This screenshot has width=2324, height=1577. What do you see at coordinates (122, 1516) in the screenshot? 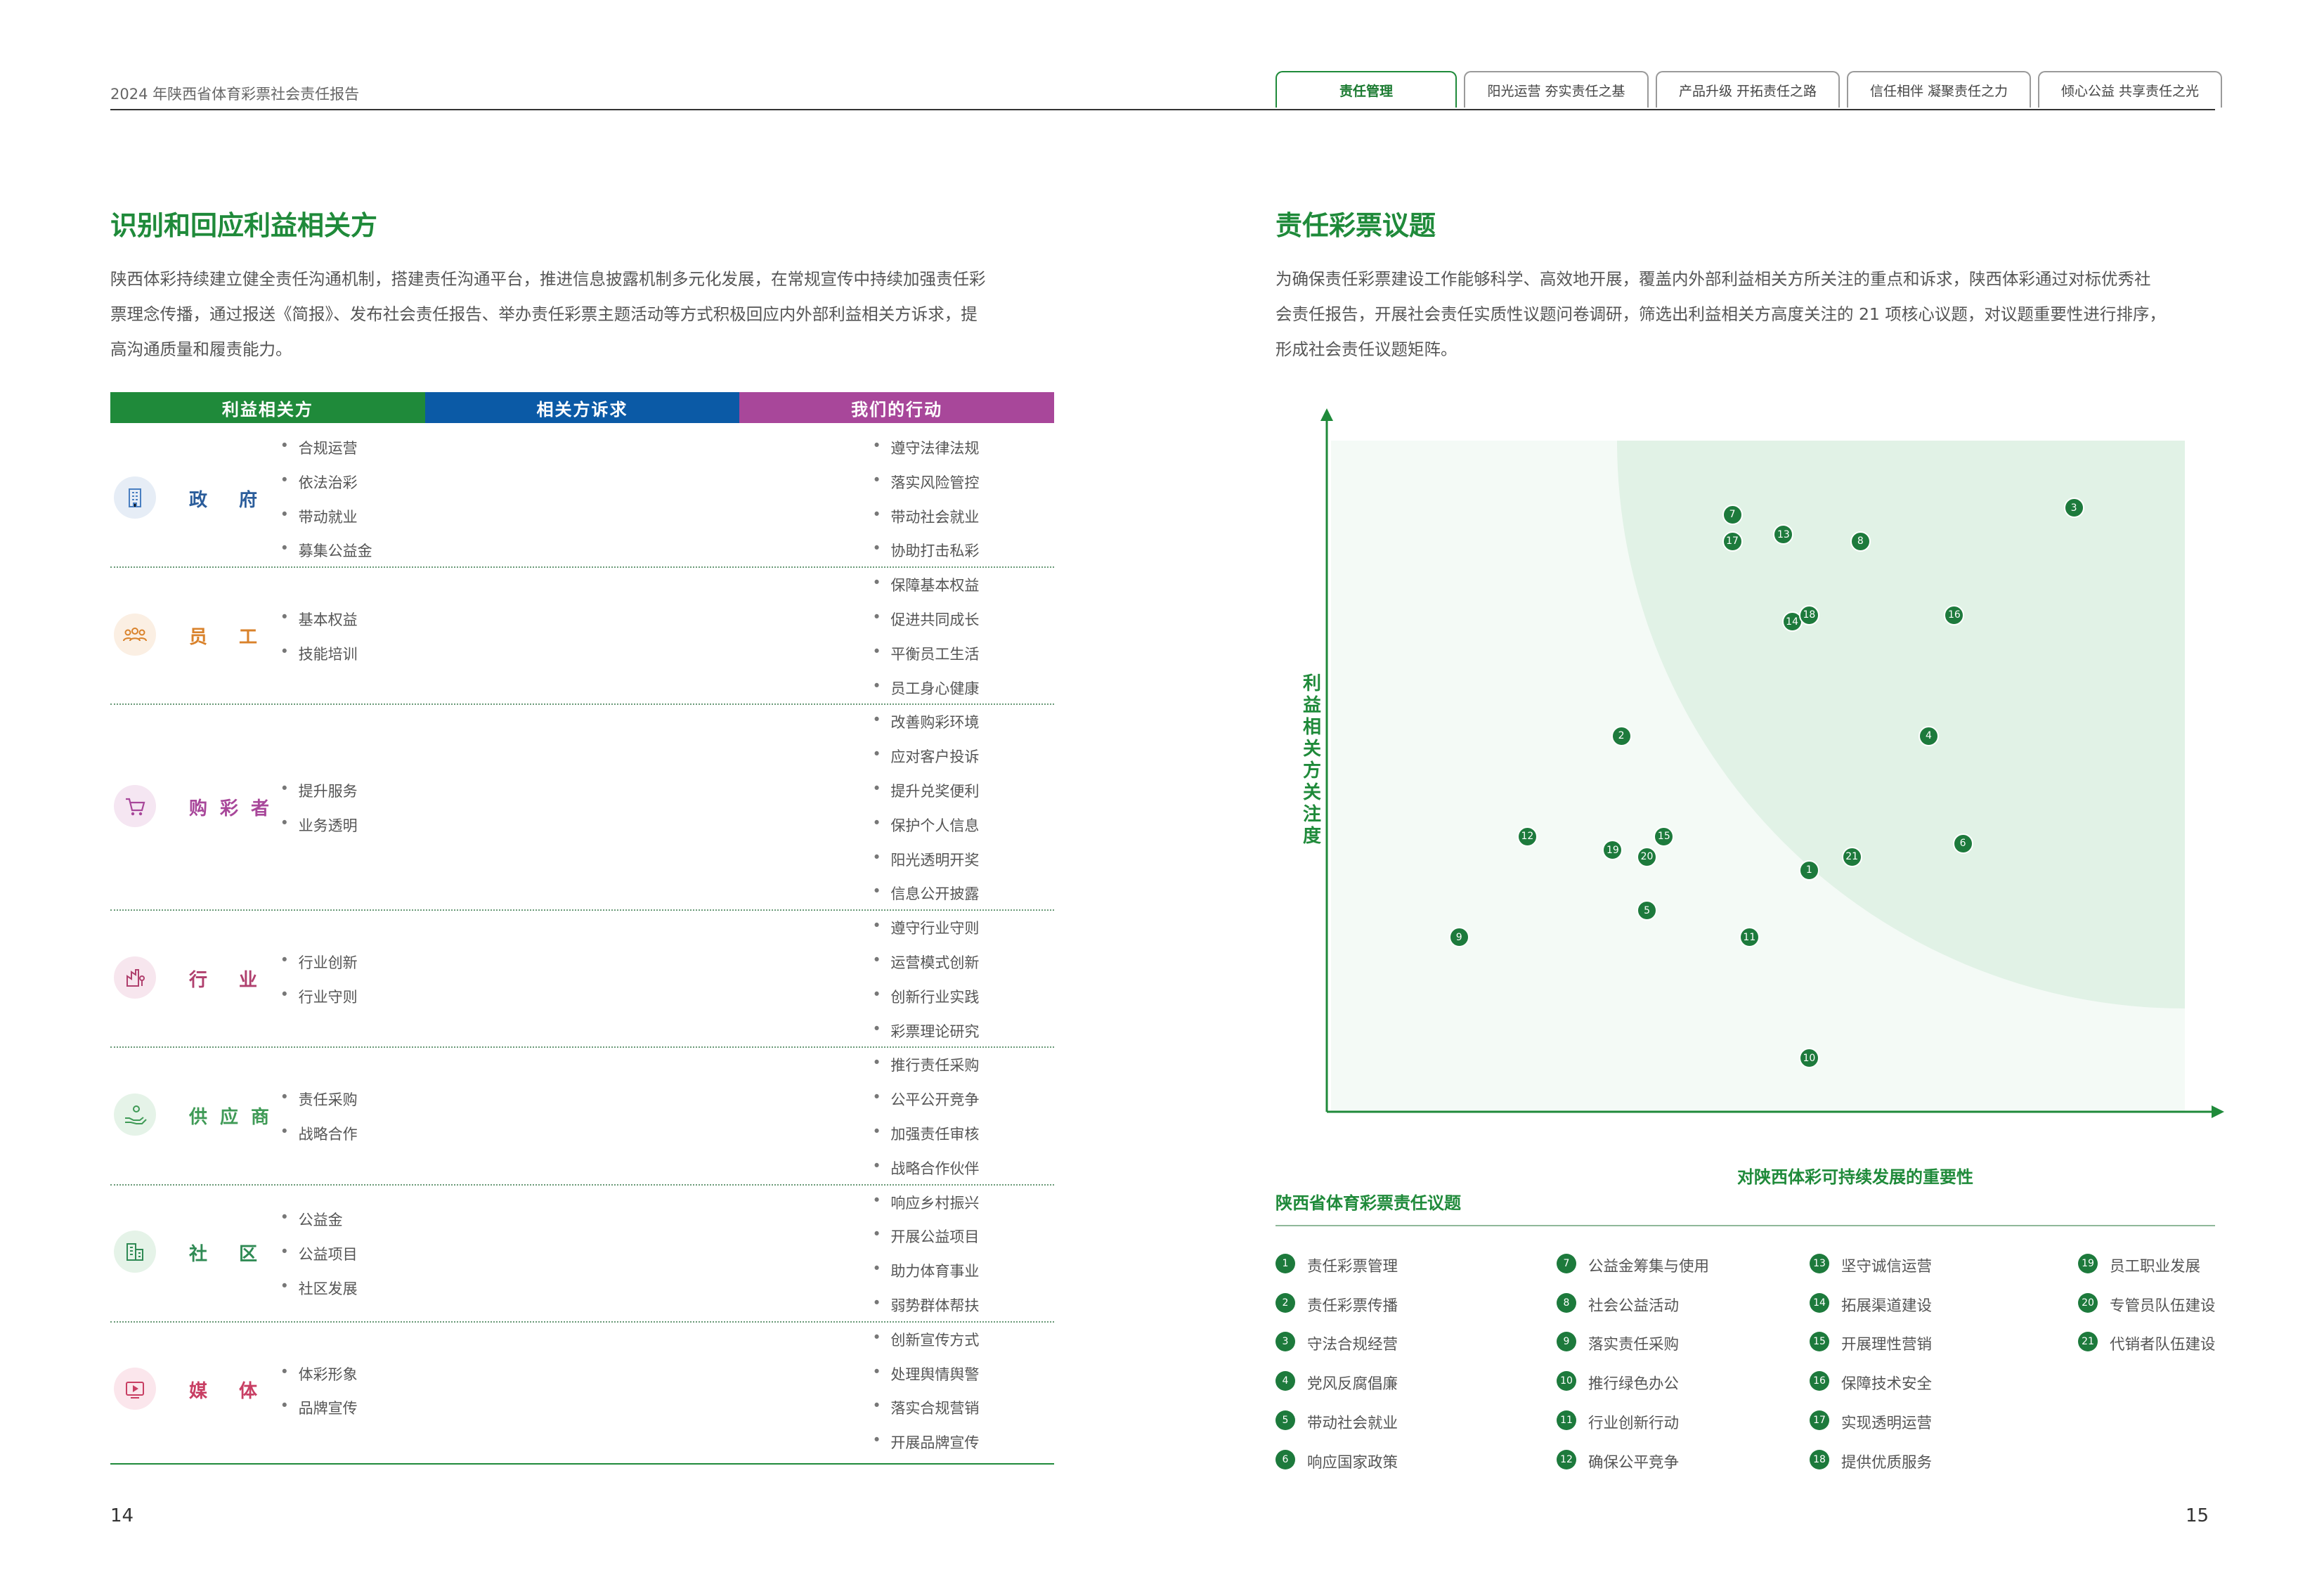
I see `page-number-left: 14` at bounding box center [122, 1516].